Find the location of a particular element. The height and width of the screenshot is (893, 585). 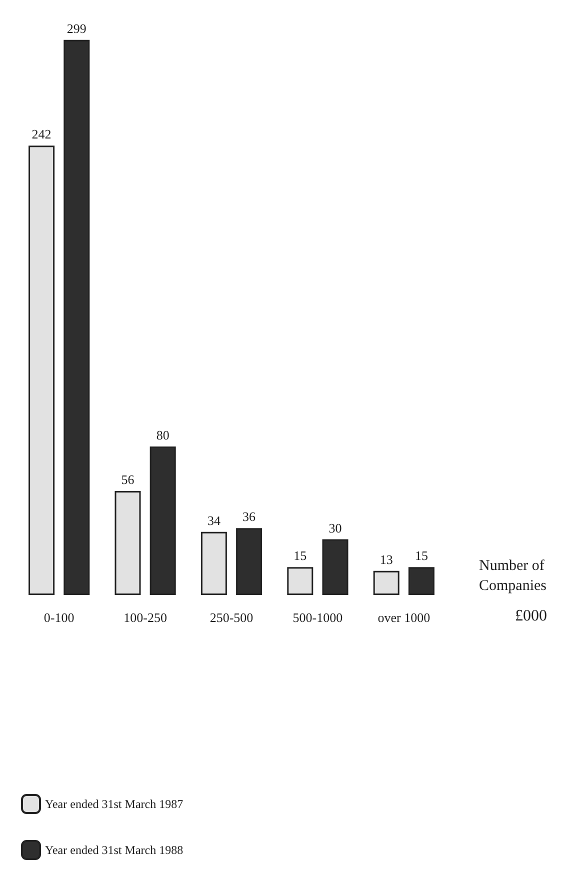

x-tick-label: 500-1000 is located at coordinates (317, 617).